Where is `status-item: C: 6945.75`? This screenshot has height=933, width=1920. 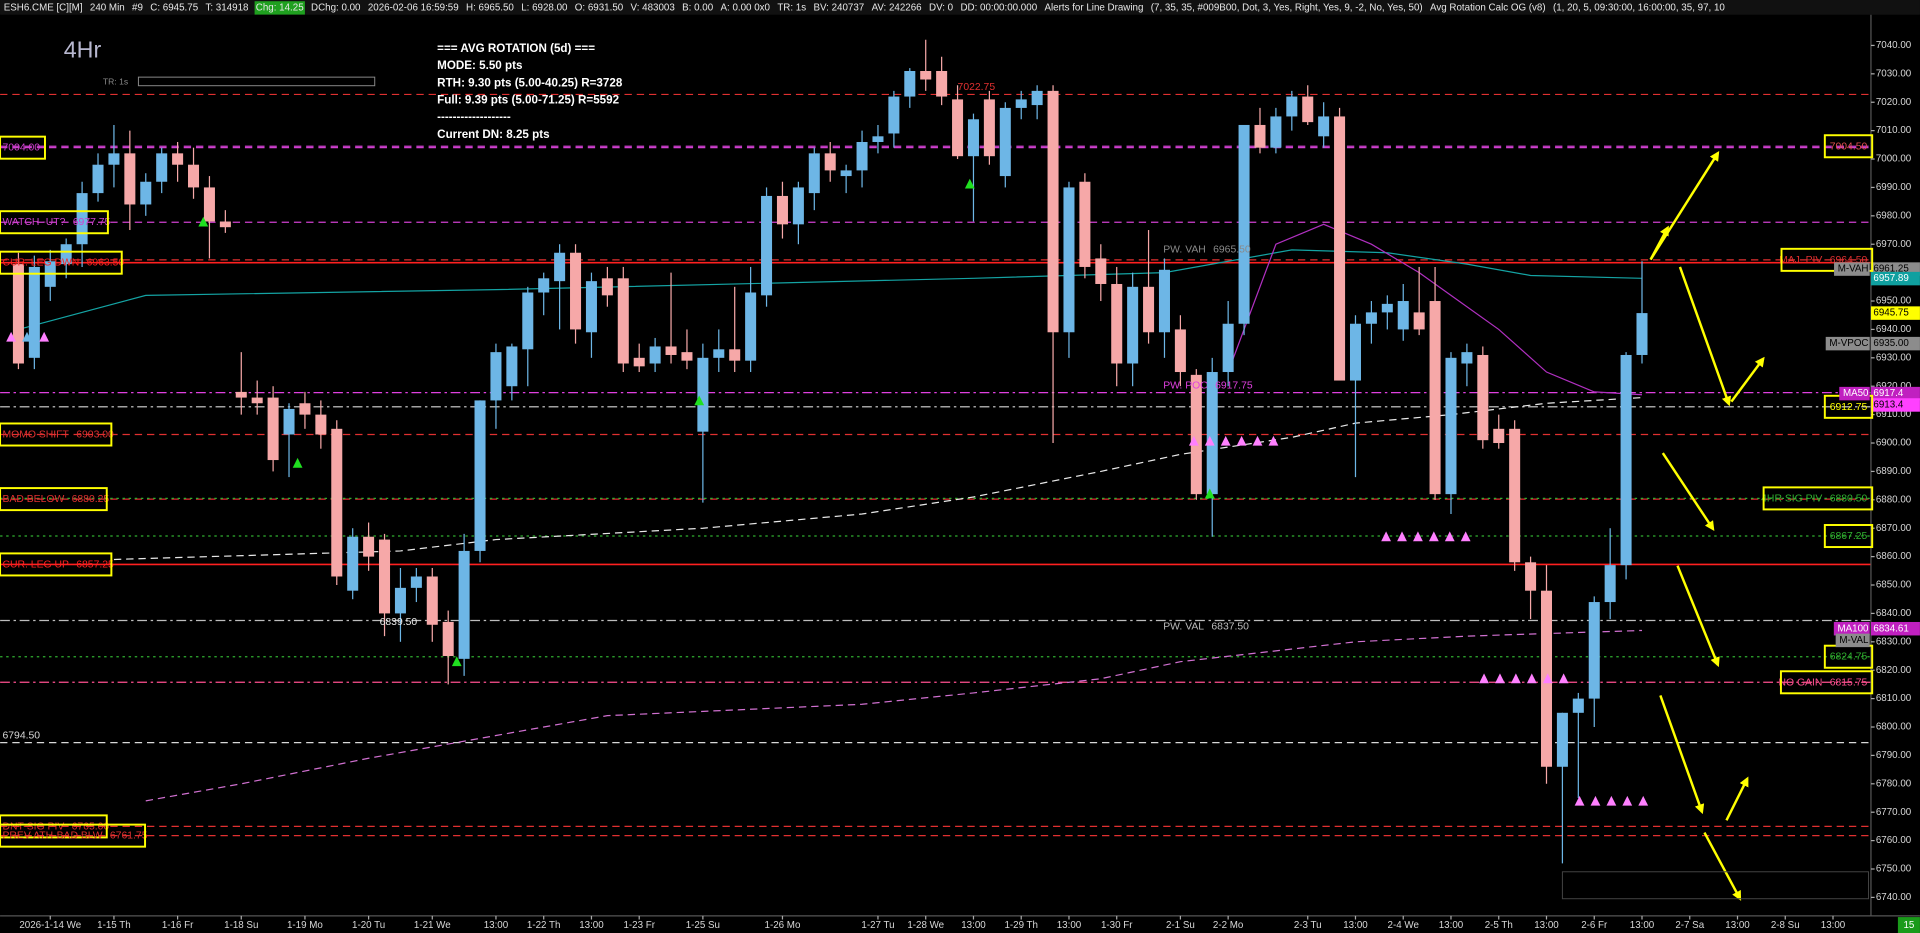
status-item: C: 6945.75 is located at coordinates (174, 8).